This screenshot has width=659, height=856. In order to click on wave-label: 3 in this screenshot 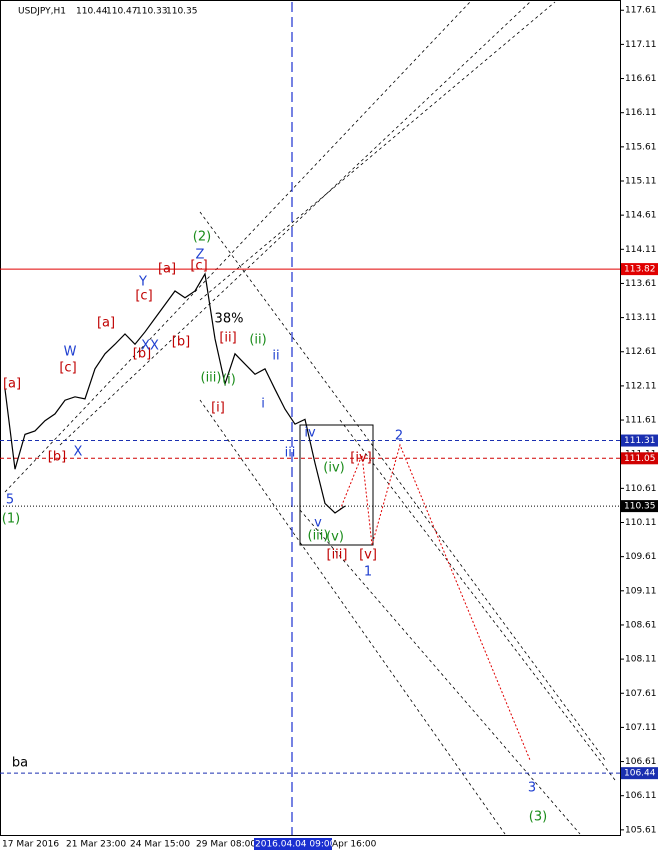, I will do `click(532, 788)`.